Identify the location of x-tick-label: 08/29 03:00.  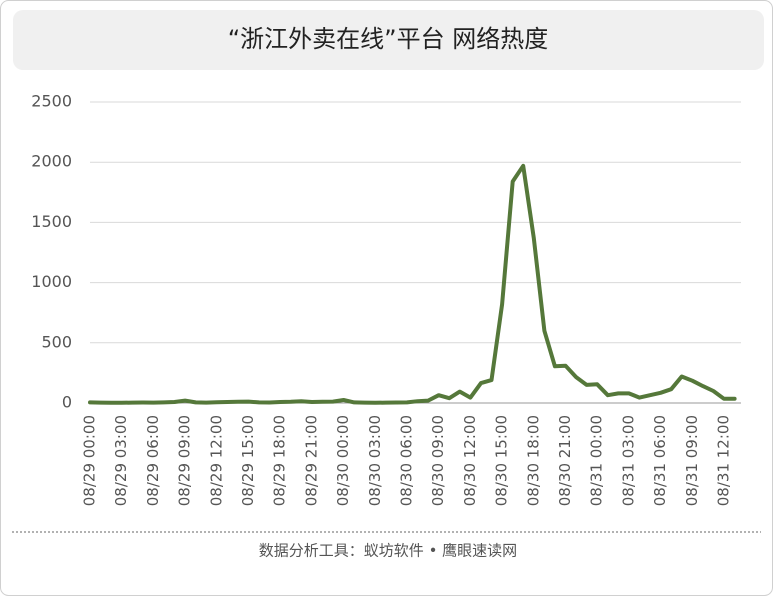
(121, 460).